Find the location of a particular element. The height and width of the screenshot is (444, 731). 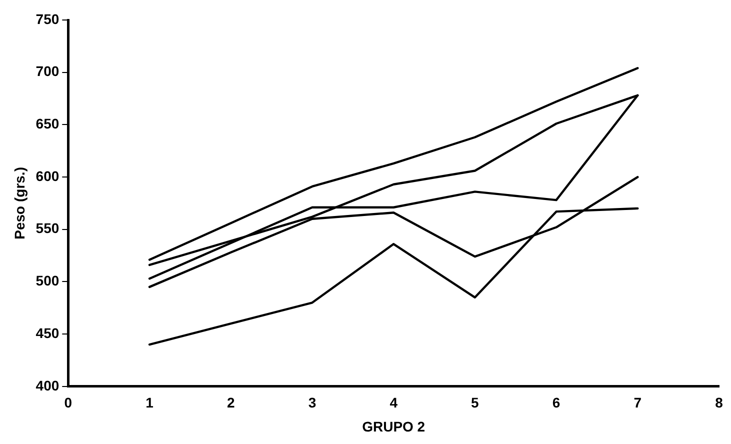

y-tick-label: 600 is located at coordinates (48, 176).